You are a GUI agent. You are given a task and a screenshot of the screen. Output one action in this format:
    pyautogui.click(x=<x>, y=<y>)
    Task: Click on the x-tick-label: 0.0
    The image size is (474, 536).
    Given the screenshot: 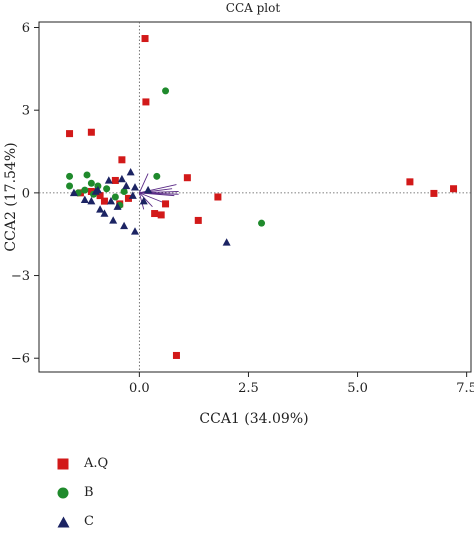 What is the action you would take?
    pyautogui.click(x=139, y=388)
    